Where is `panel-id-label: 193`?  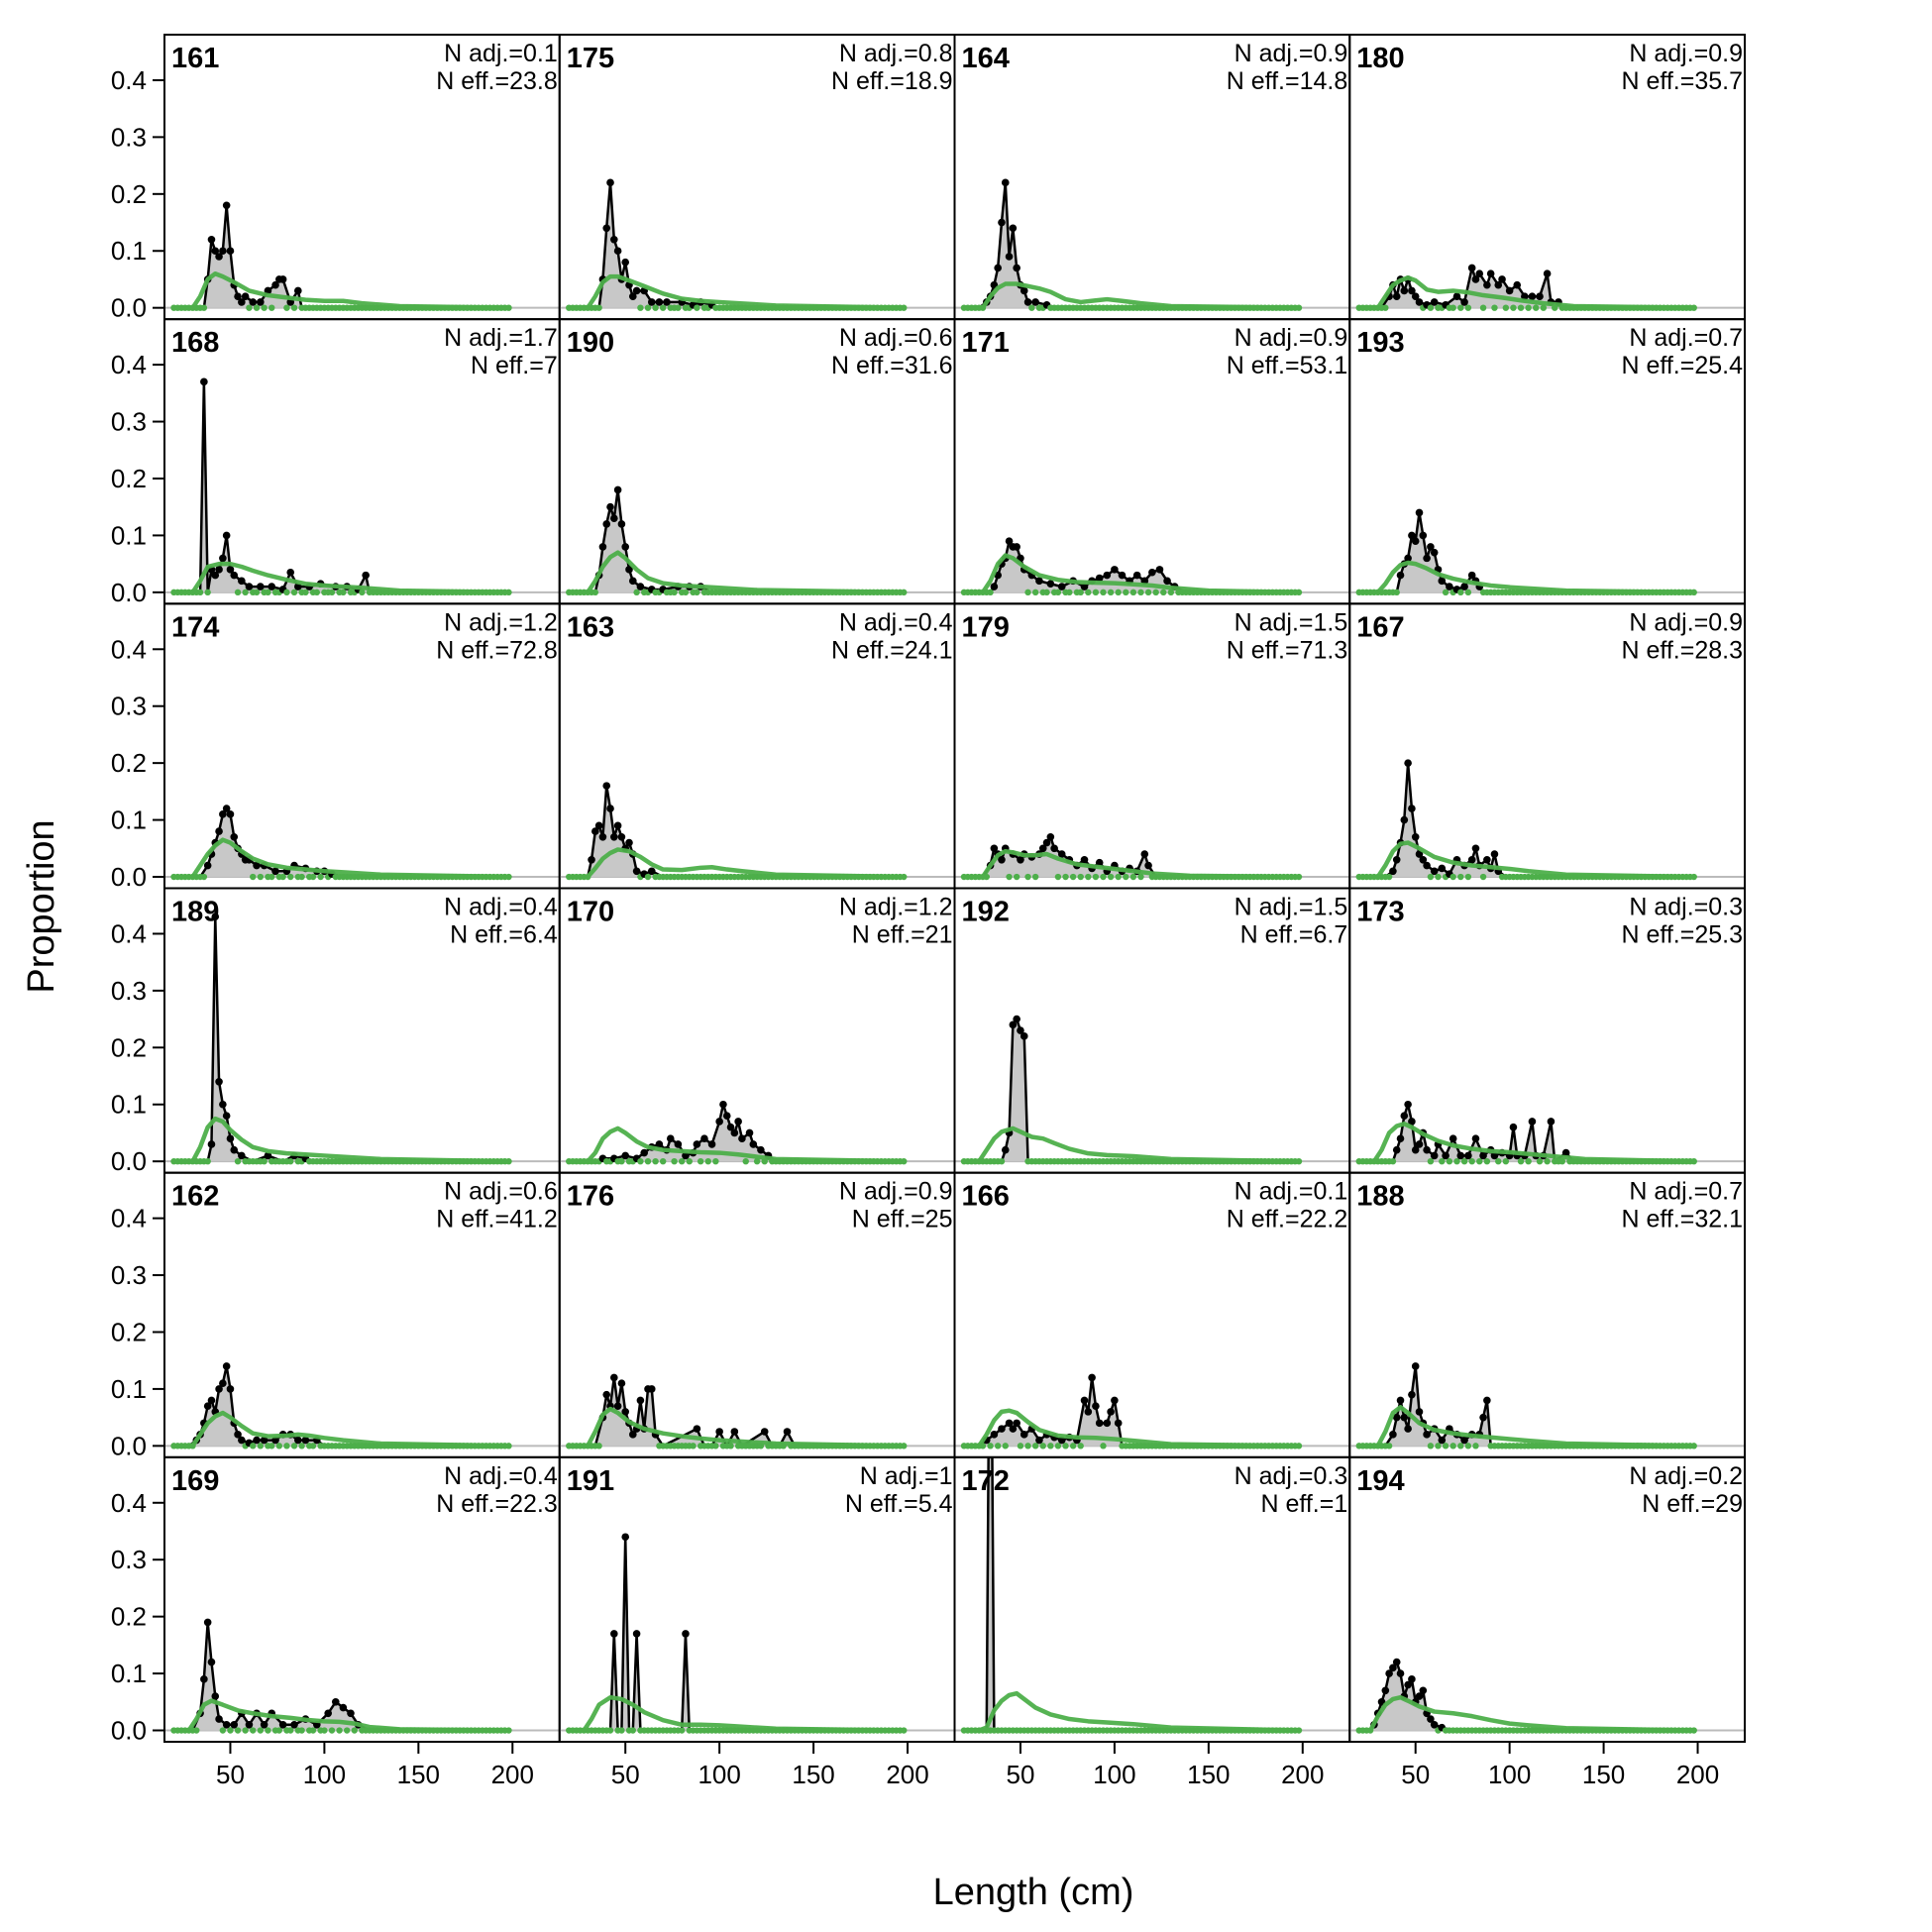
panel-id-label: 193 is located at coordinates (1380, 343).